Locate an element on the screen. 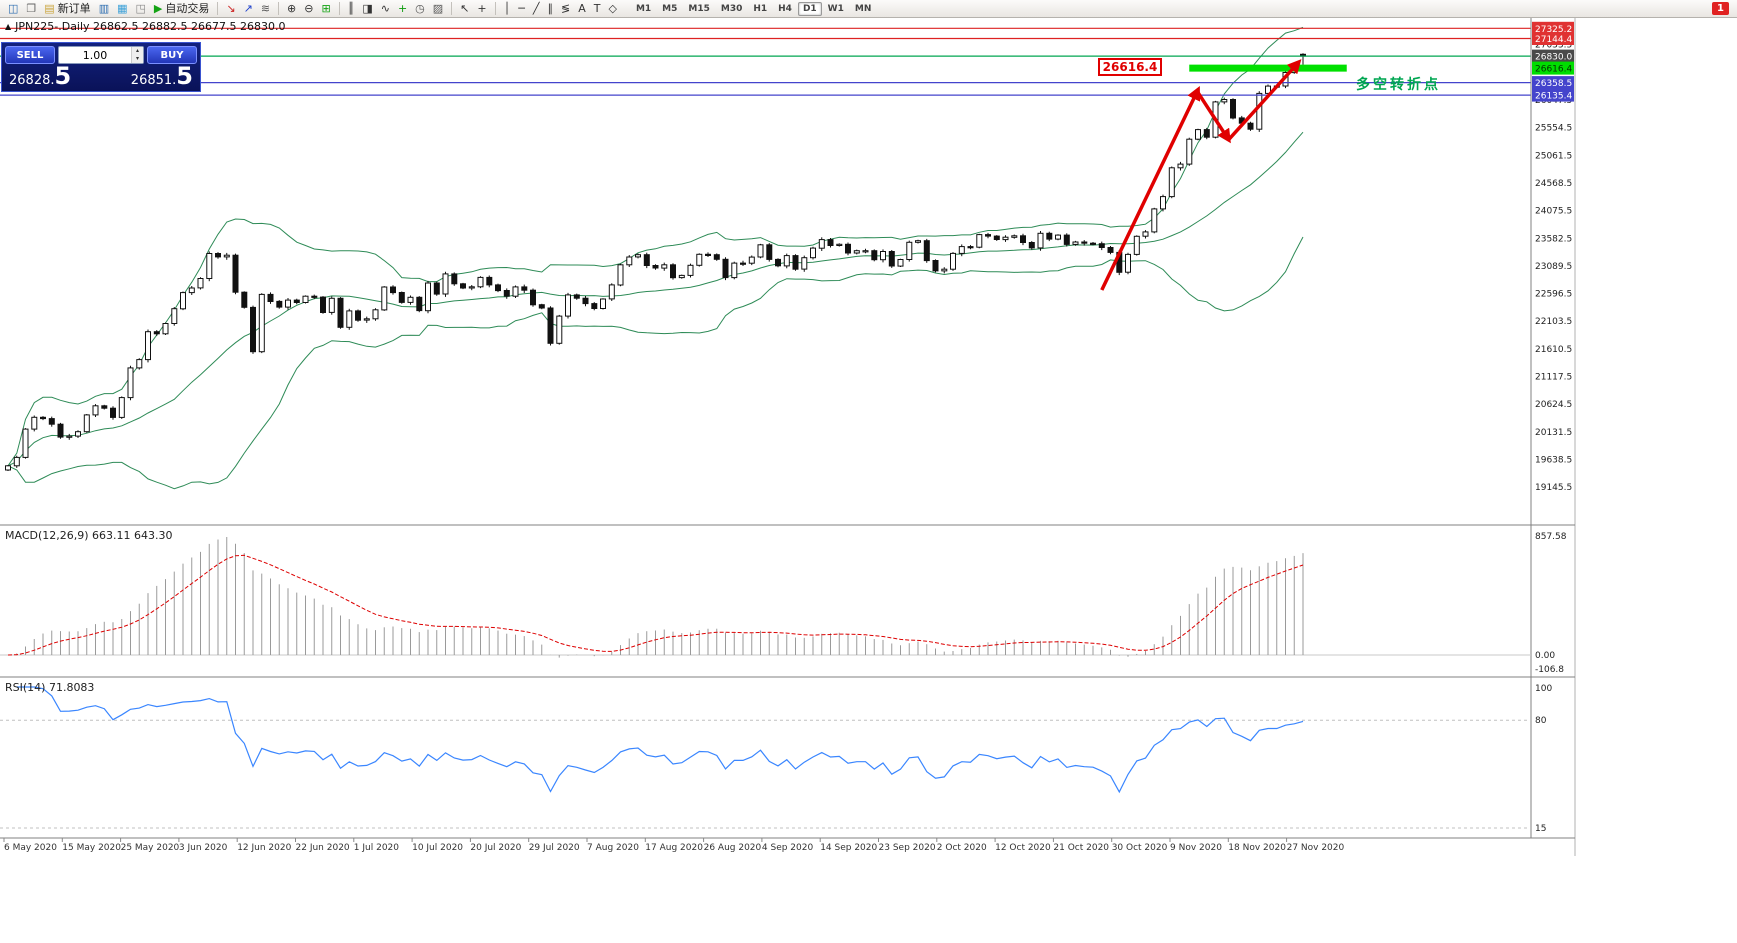 The height and width of the screenshot is (943, 1737). buy-marker-button: ↗ is located at coordinates (248, 8).